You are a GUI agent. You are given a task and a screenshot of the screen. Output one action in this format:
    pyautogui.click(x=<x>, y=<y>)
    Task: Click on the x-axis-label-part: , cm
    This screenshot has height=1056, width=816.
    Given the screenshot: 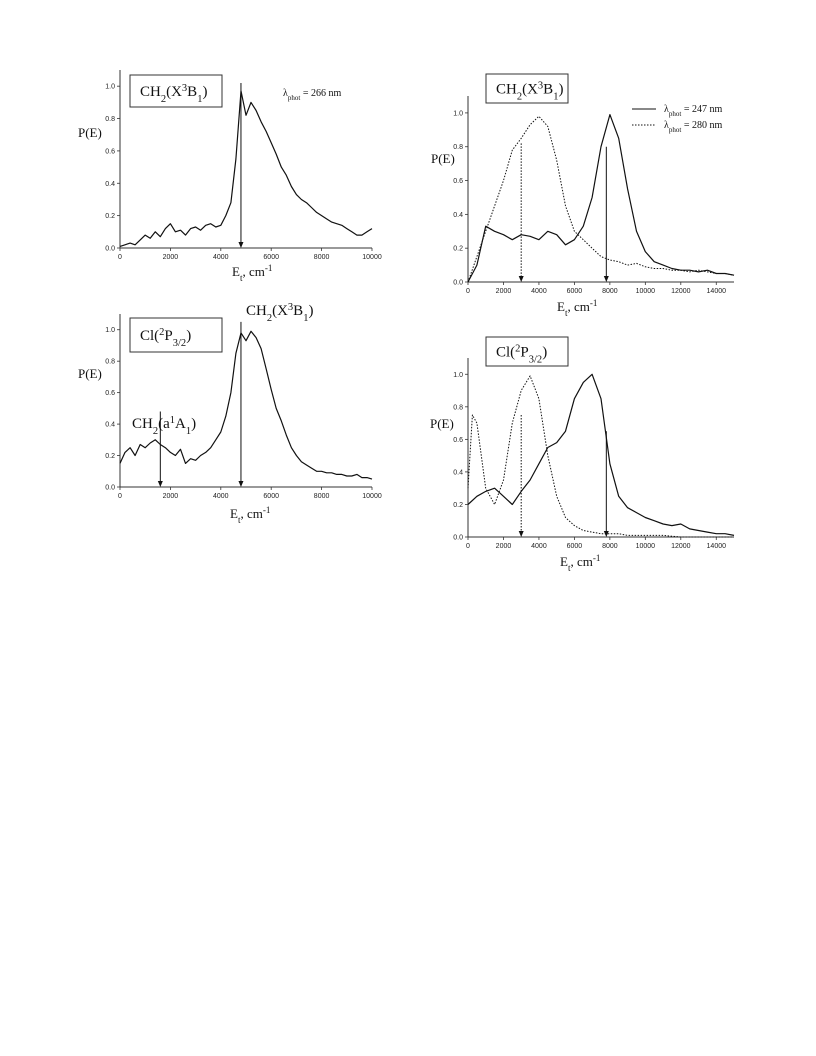 What is the action you would take?
    pyautogui.click(x=251, y=513)
    